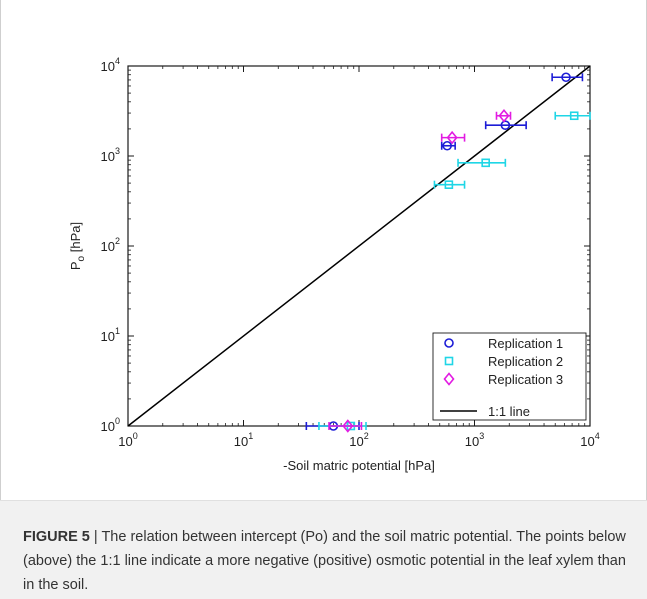 Image resolution: width=647 pixels, height=599 pixels. What do you see at coordinates (135, 436) in the screenshot?
I see `x-tick-label-exponent: 0` at bounding box center [135, 436].